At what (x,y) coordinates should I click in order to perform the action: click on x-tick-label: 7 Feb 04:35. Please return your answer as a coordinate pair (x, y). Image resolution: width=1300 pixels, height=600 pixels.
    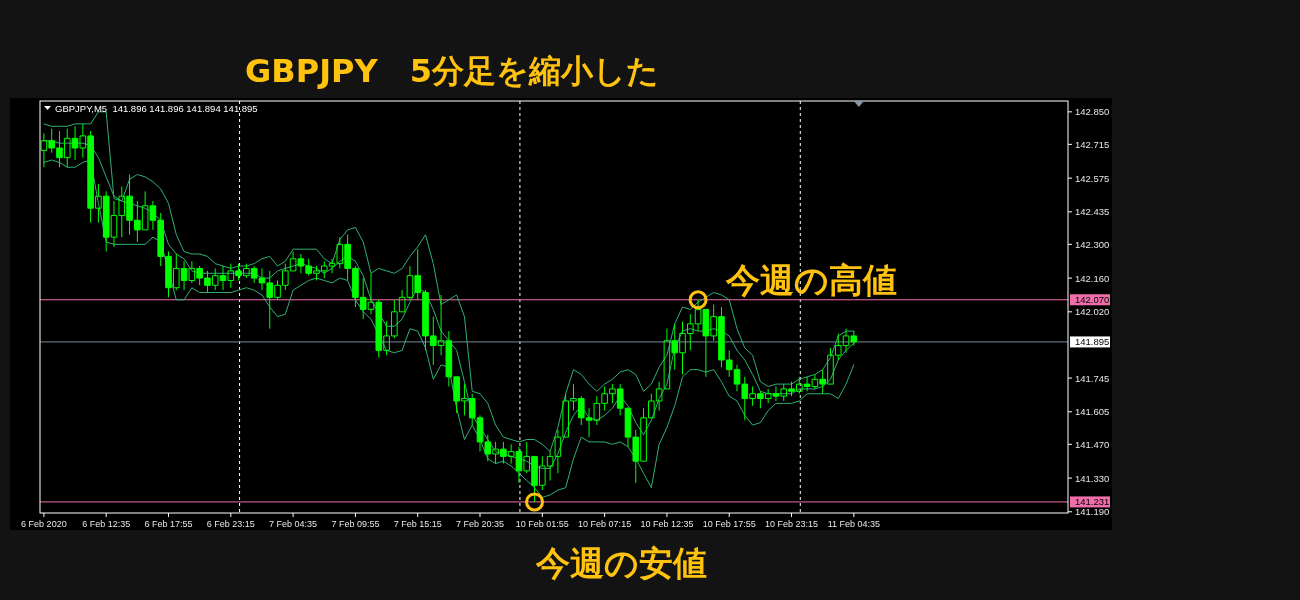
    Looking at the image, I should click on (293, 524).